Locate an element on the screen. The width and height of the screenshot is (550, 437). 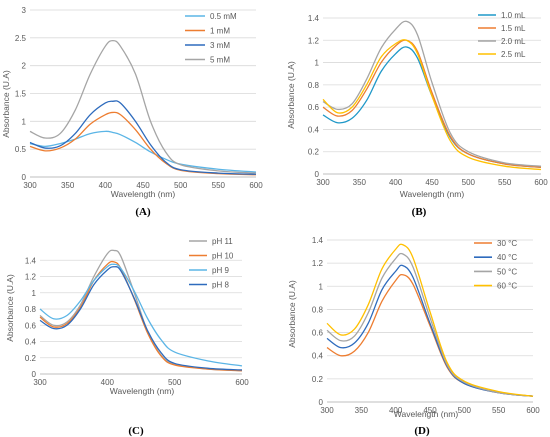
legend: 30 °C 40 °C 50 °C 60 °C is located at coordinates (495, 265).